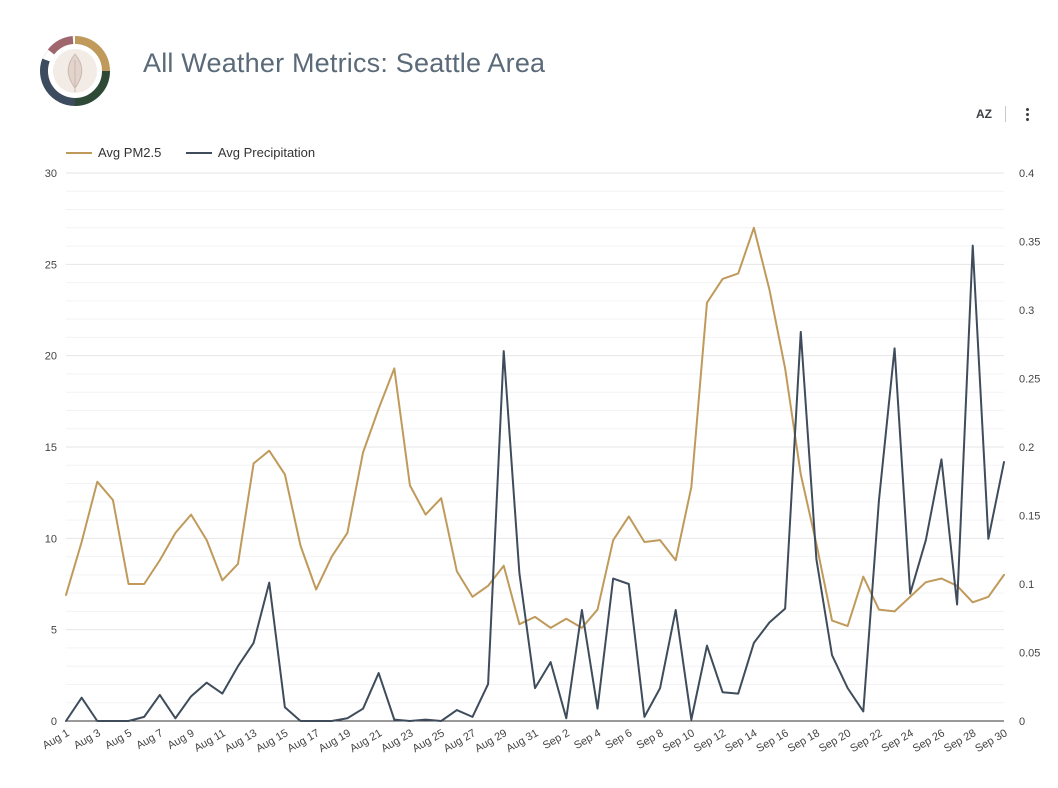 This screenshot has width=1058, height=788. I want to click on x-tick-label: Aug 29, so click(491, 741).